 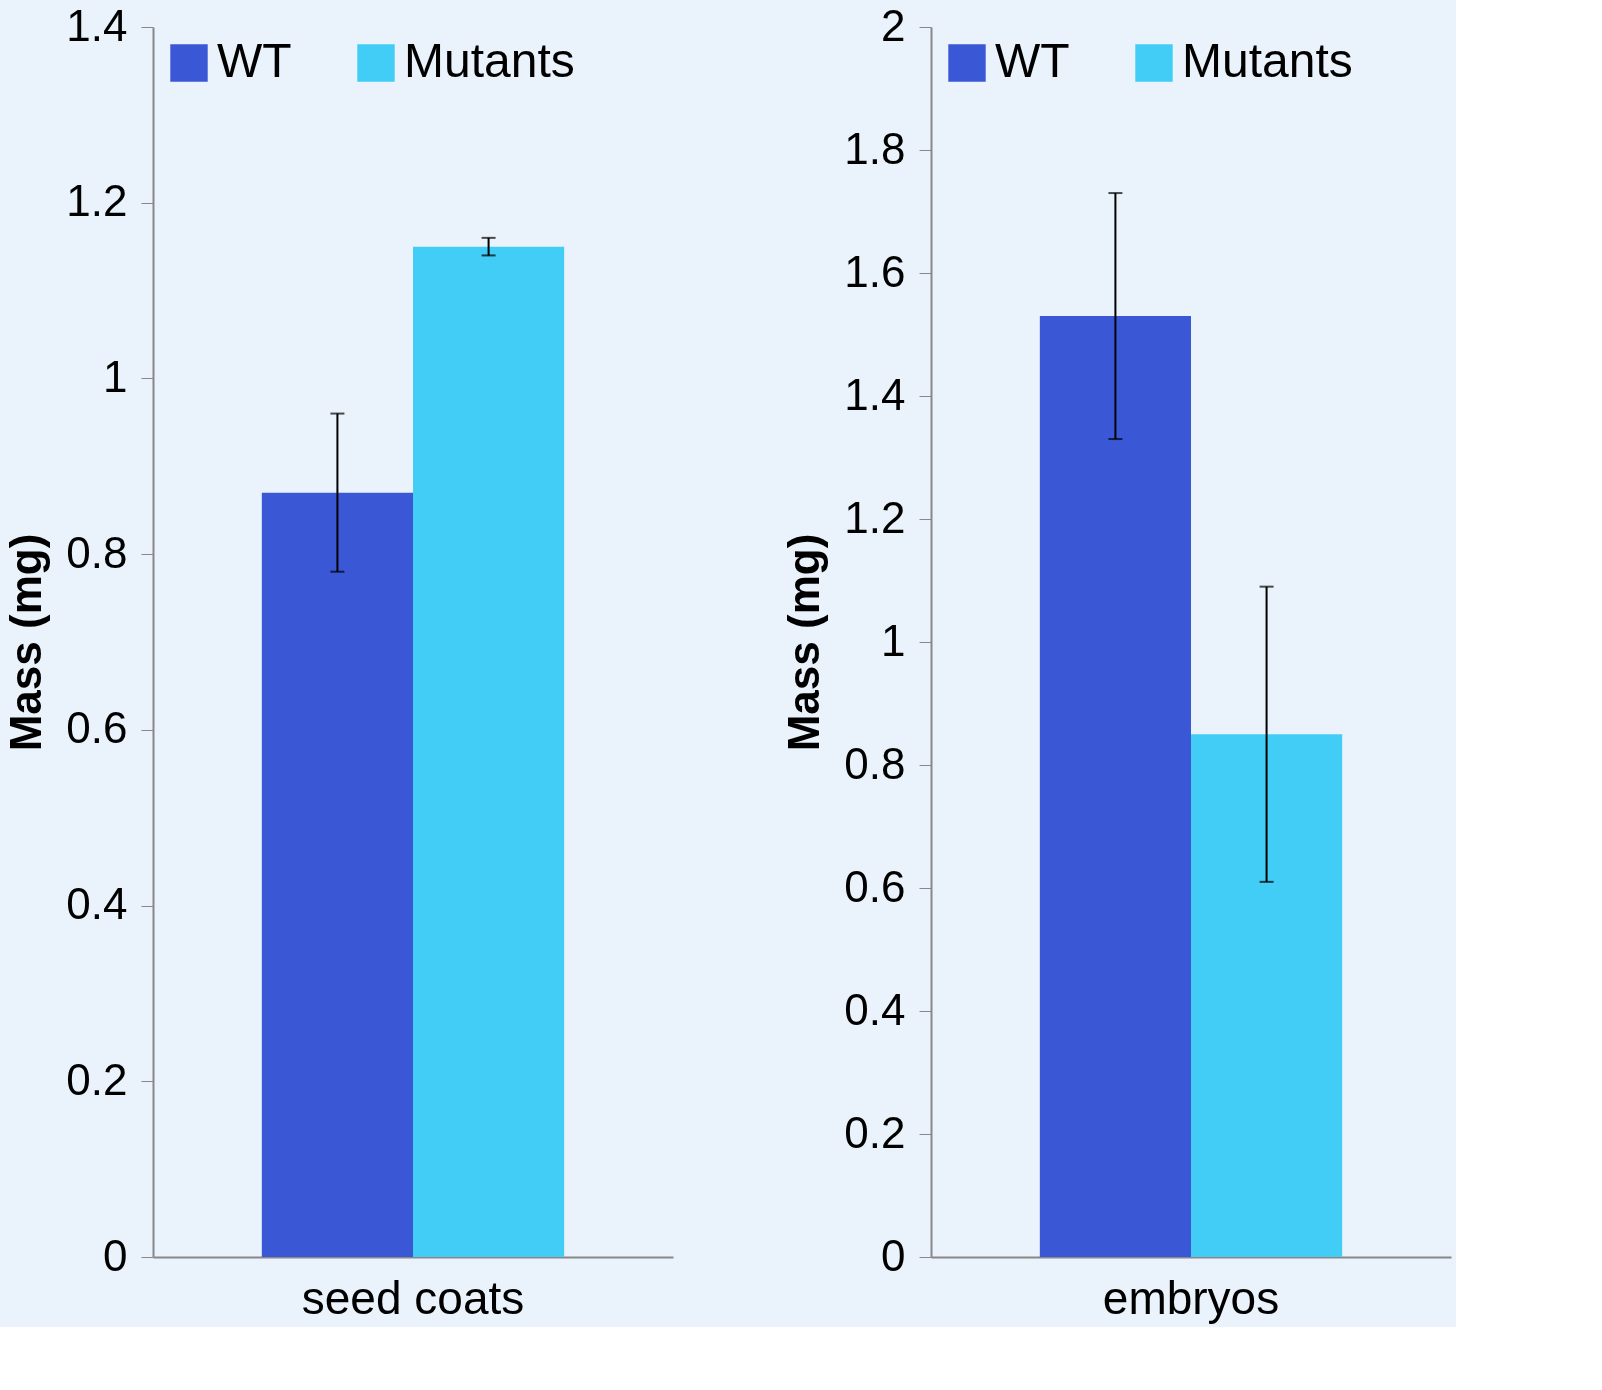 What do you see at coordinates (875, 271) in the screenshot?
I see `y-tick-label: 1.6` at bounding box center [875, 271].